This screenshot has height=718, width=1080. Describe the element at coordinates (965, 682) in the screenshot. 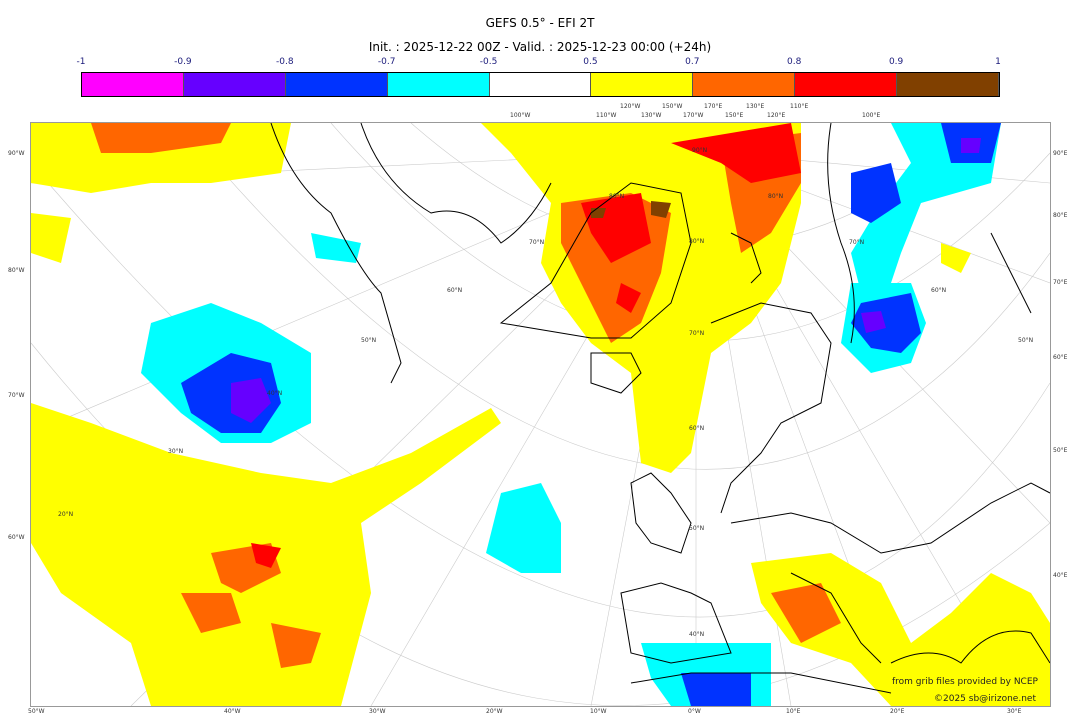

I see `credit-text: from grib files provided by NCEP` at that location.